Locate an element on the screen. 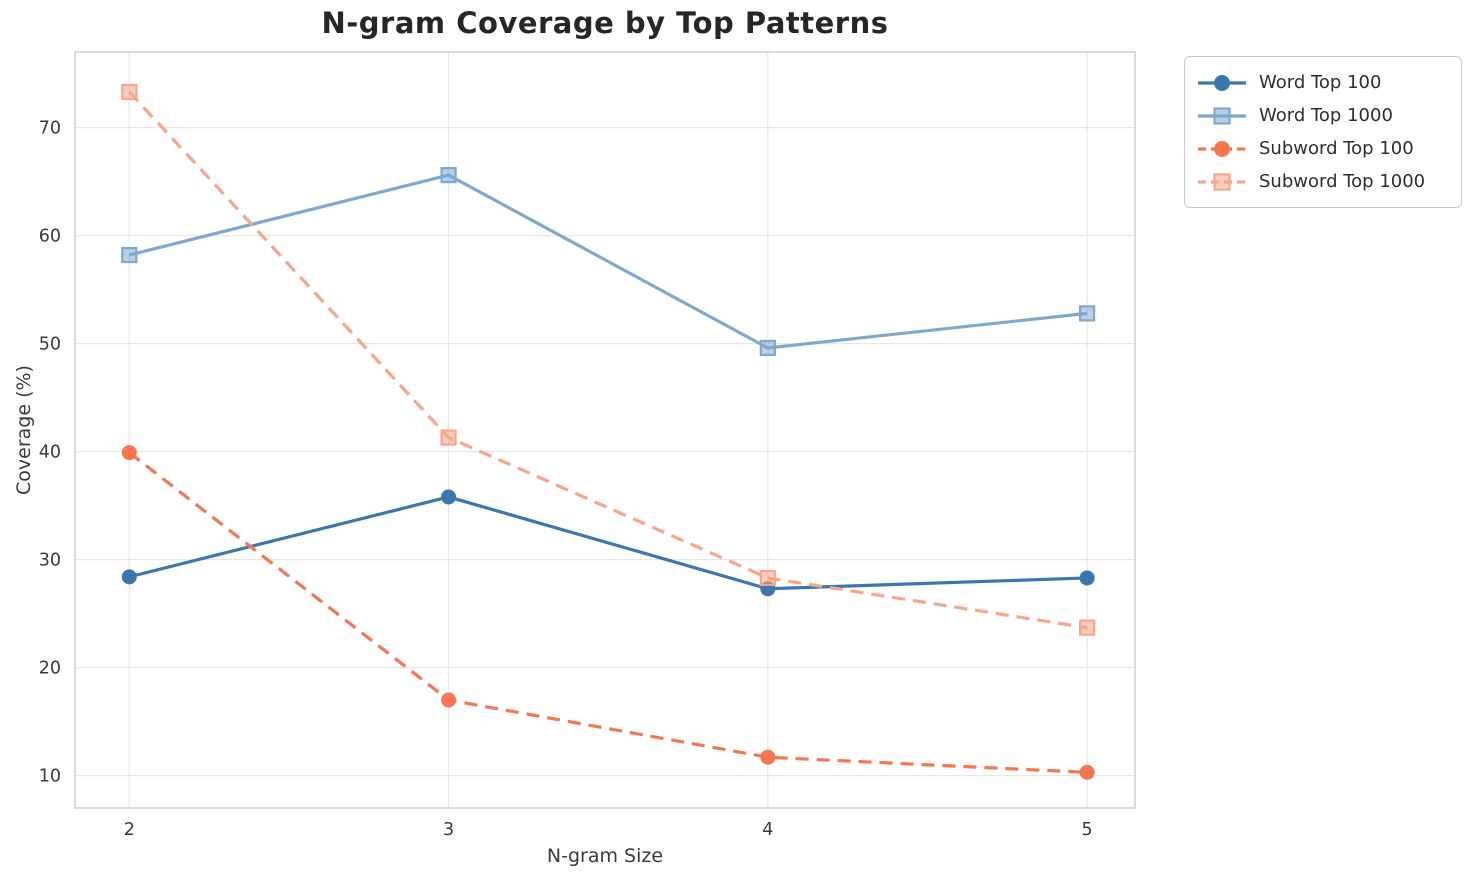  legend-item-label: Subword Top 100 is located at coordinates (1336, 148).